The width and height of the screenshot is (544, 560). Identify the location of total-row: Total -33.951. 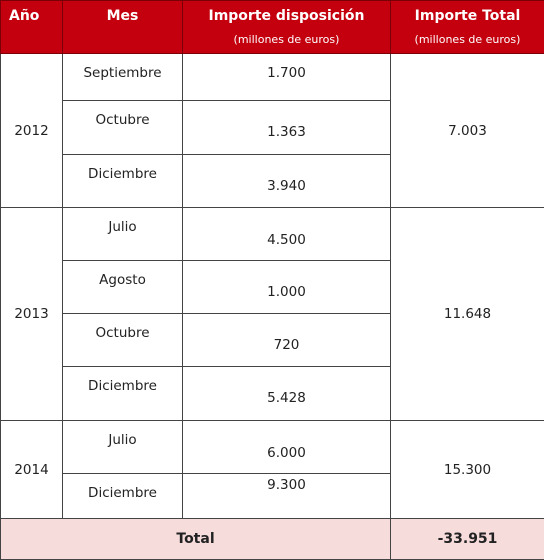
(272, 539).